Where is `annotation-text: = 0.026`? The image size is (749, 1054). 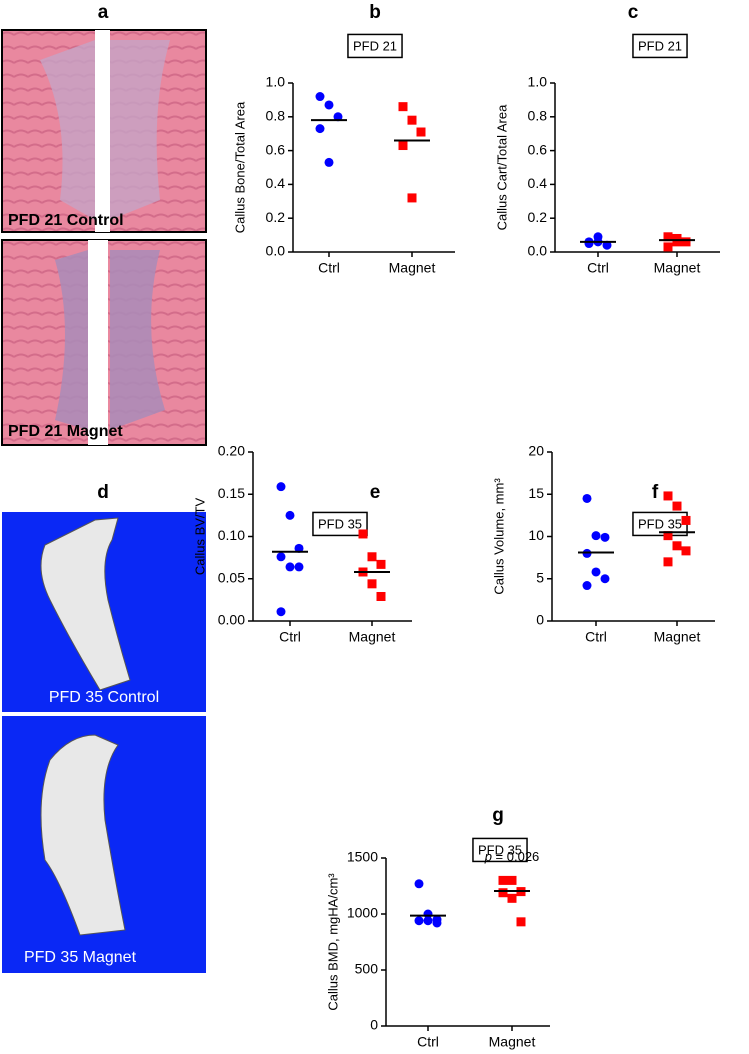
annotation-text: = 0.026 is located at coordinates (518, 856).